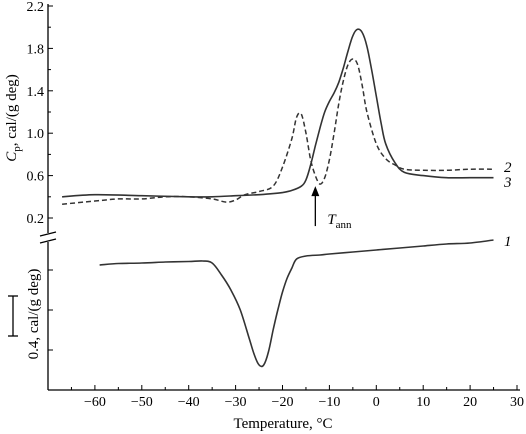 This screenshot has width=526, height=434. What do you see at coordinates (283, 402) in the screenshot?
I see `x-tick-label: −20` at bounding box center [283, 402].